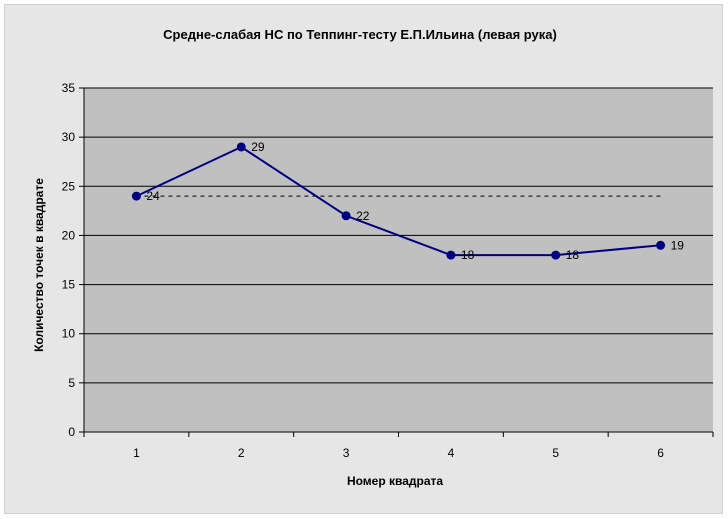 This screenshot has height=519, width=728. Describe the element at coordinates (69, 88) in the screenshot. I see `y-tick-label: 35` at that location.